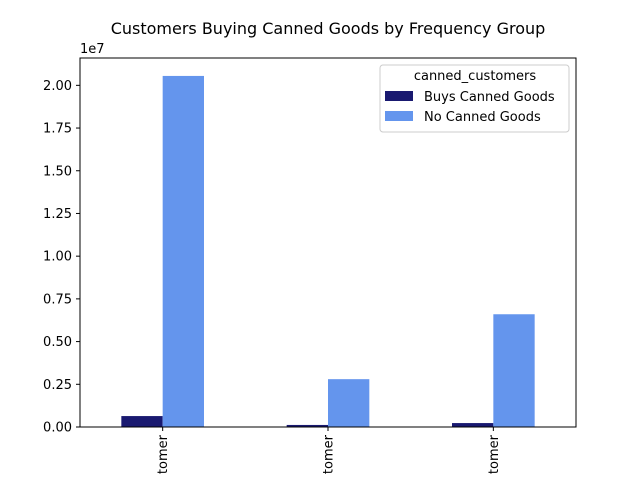 The image size is (640, 480). Describe the element at coordinates (57, 86) in the screenshot. I see `y-tick-label: 2.00` at that location.